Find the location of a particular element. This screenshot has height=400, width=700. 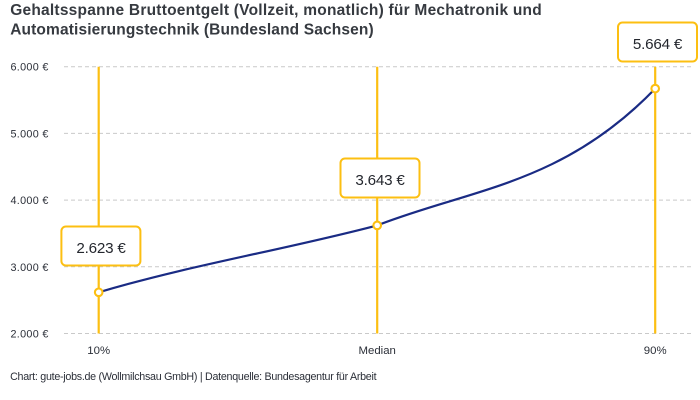

svg-text: 4.000 € is located at coordinates (30, 201).